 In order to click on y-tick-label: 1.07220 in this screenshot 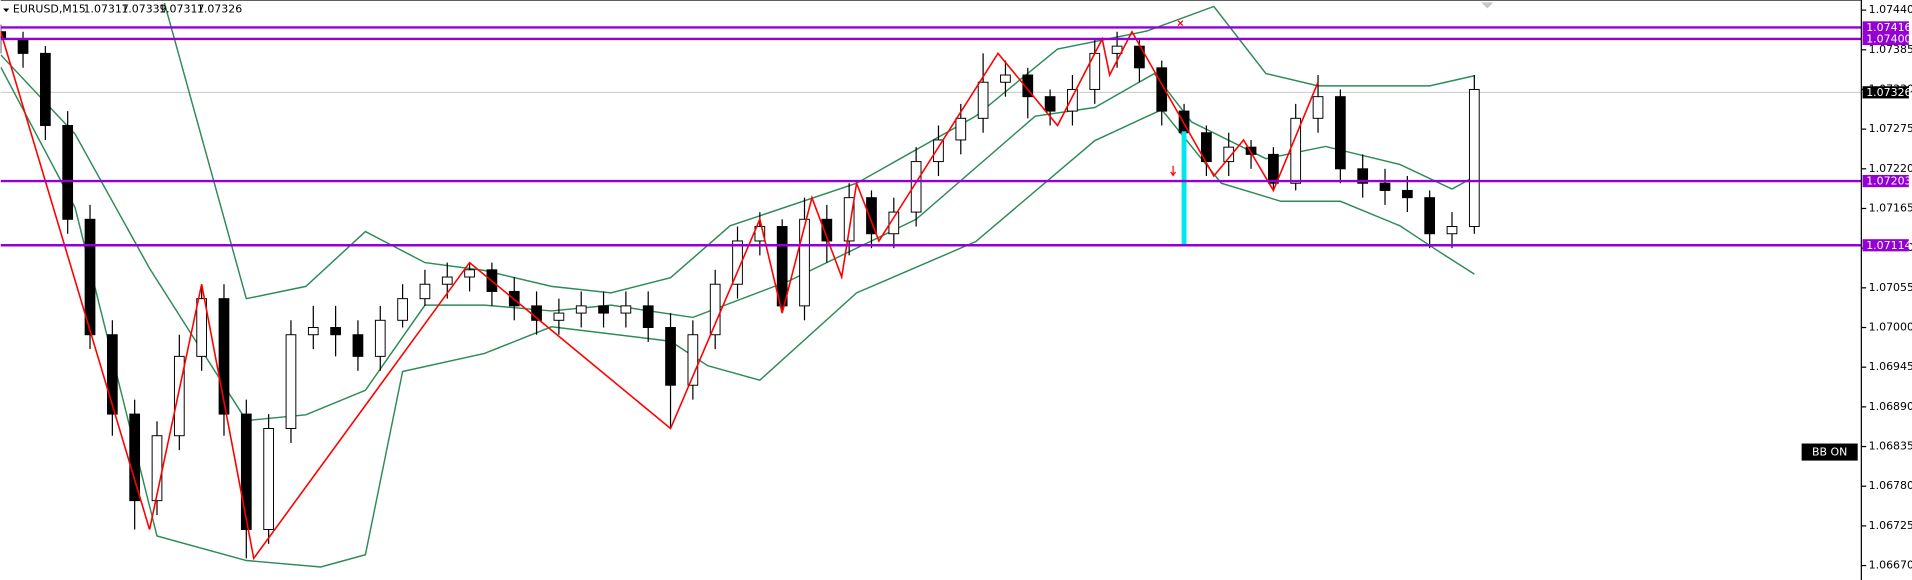, I will do `click(1890, 168)`.